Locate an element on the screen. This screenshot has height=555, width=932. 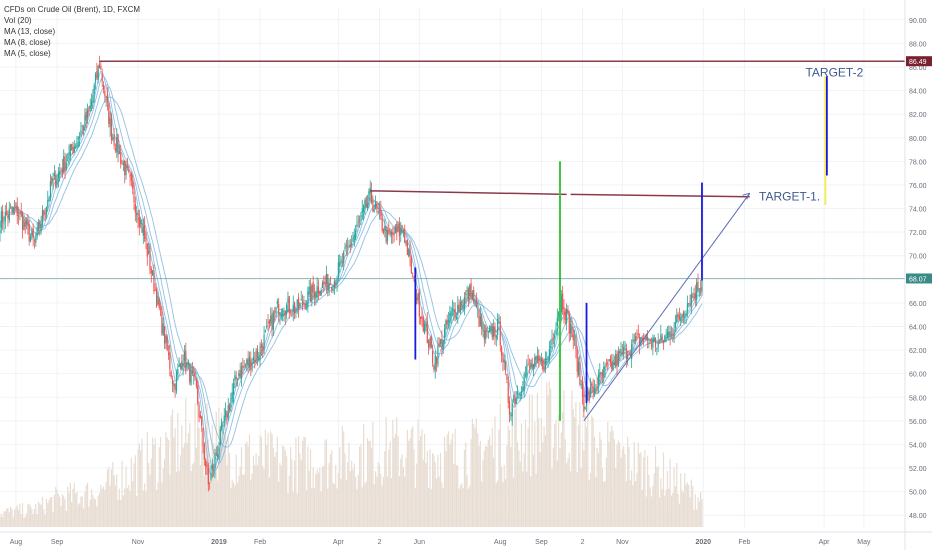
x-tick-label: Nov is located at coordinates (622, 542).